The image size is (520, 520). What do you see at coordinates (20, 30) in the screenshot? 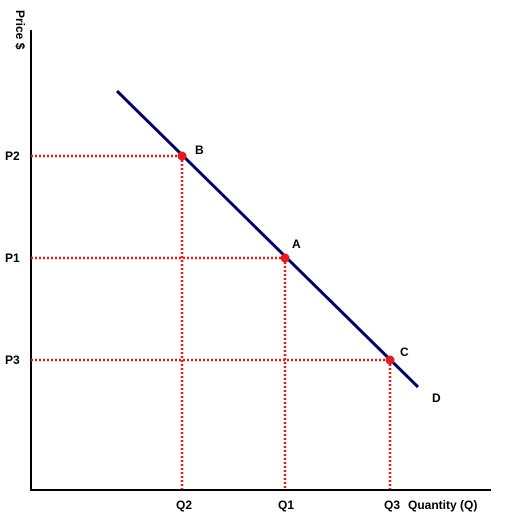
I see `y-axis-label: Price $` at bounding box center [20, 30].